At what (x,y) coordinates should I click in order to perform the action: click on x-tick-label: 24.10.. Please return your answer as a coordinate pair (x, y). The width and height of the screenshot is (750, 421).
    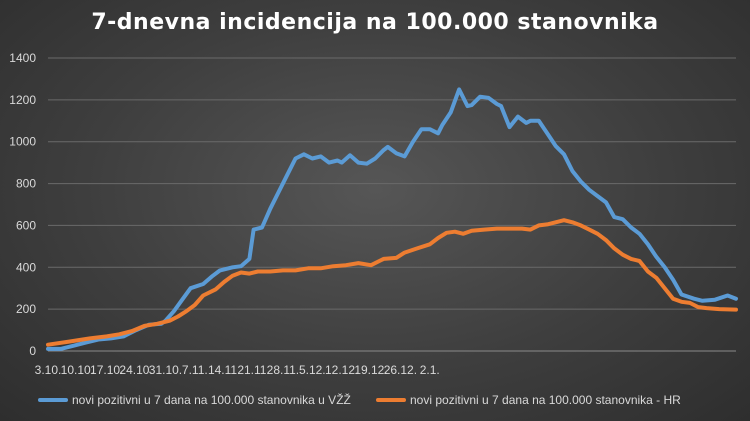
    Looking at the image, I should click on (135, 370).